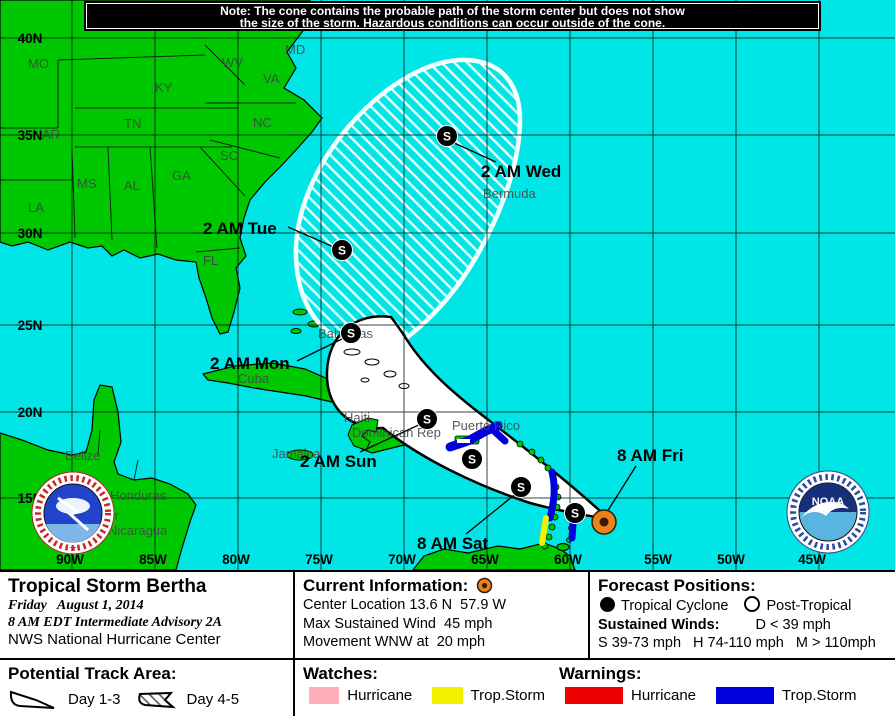 The image size is (895, 716). I want to click on wind-scale-s: S 39-73 mph, so click(640, 643).